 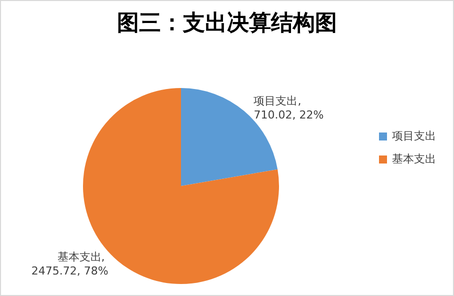 I want to click on data-label: 基本支出, 2475.72, 78%, so click(x=69, y=264).